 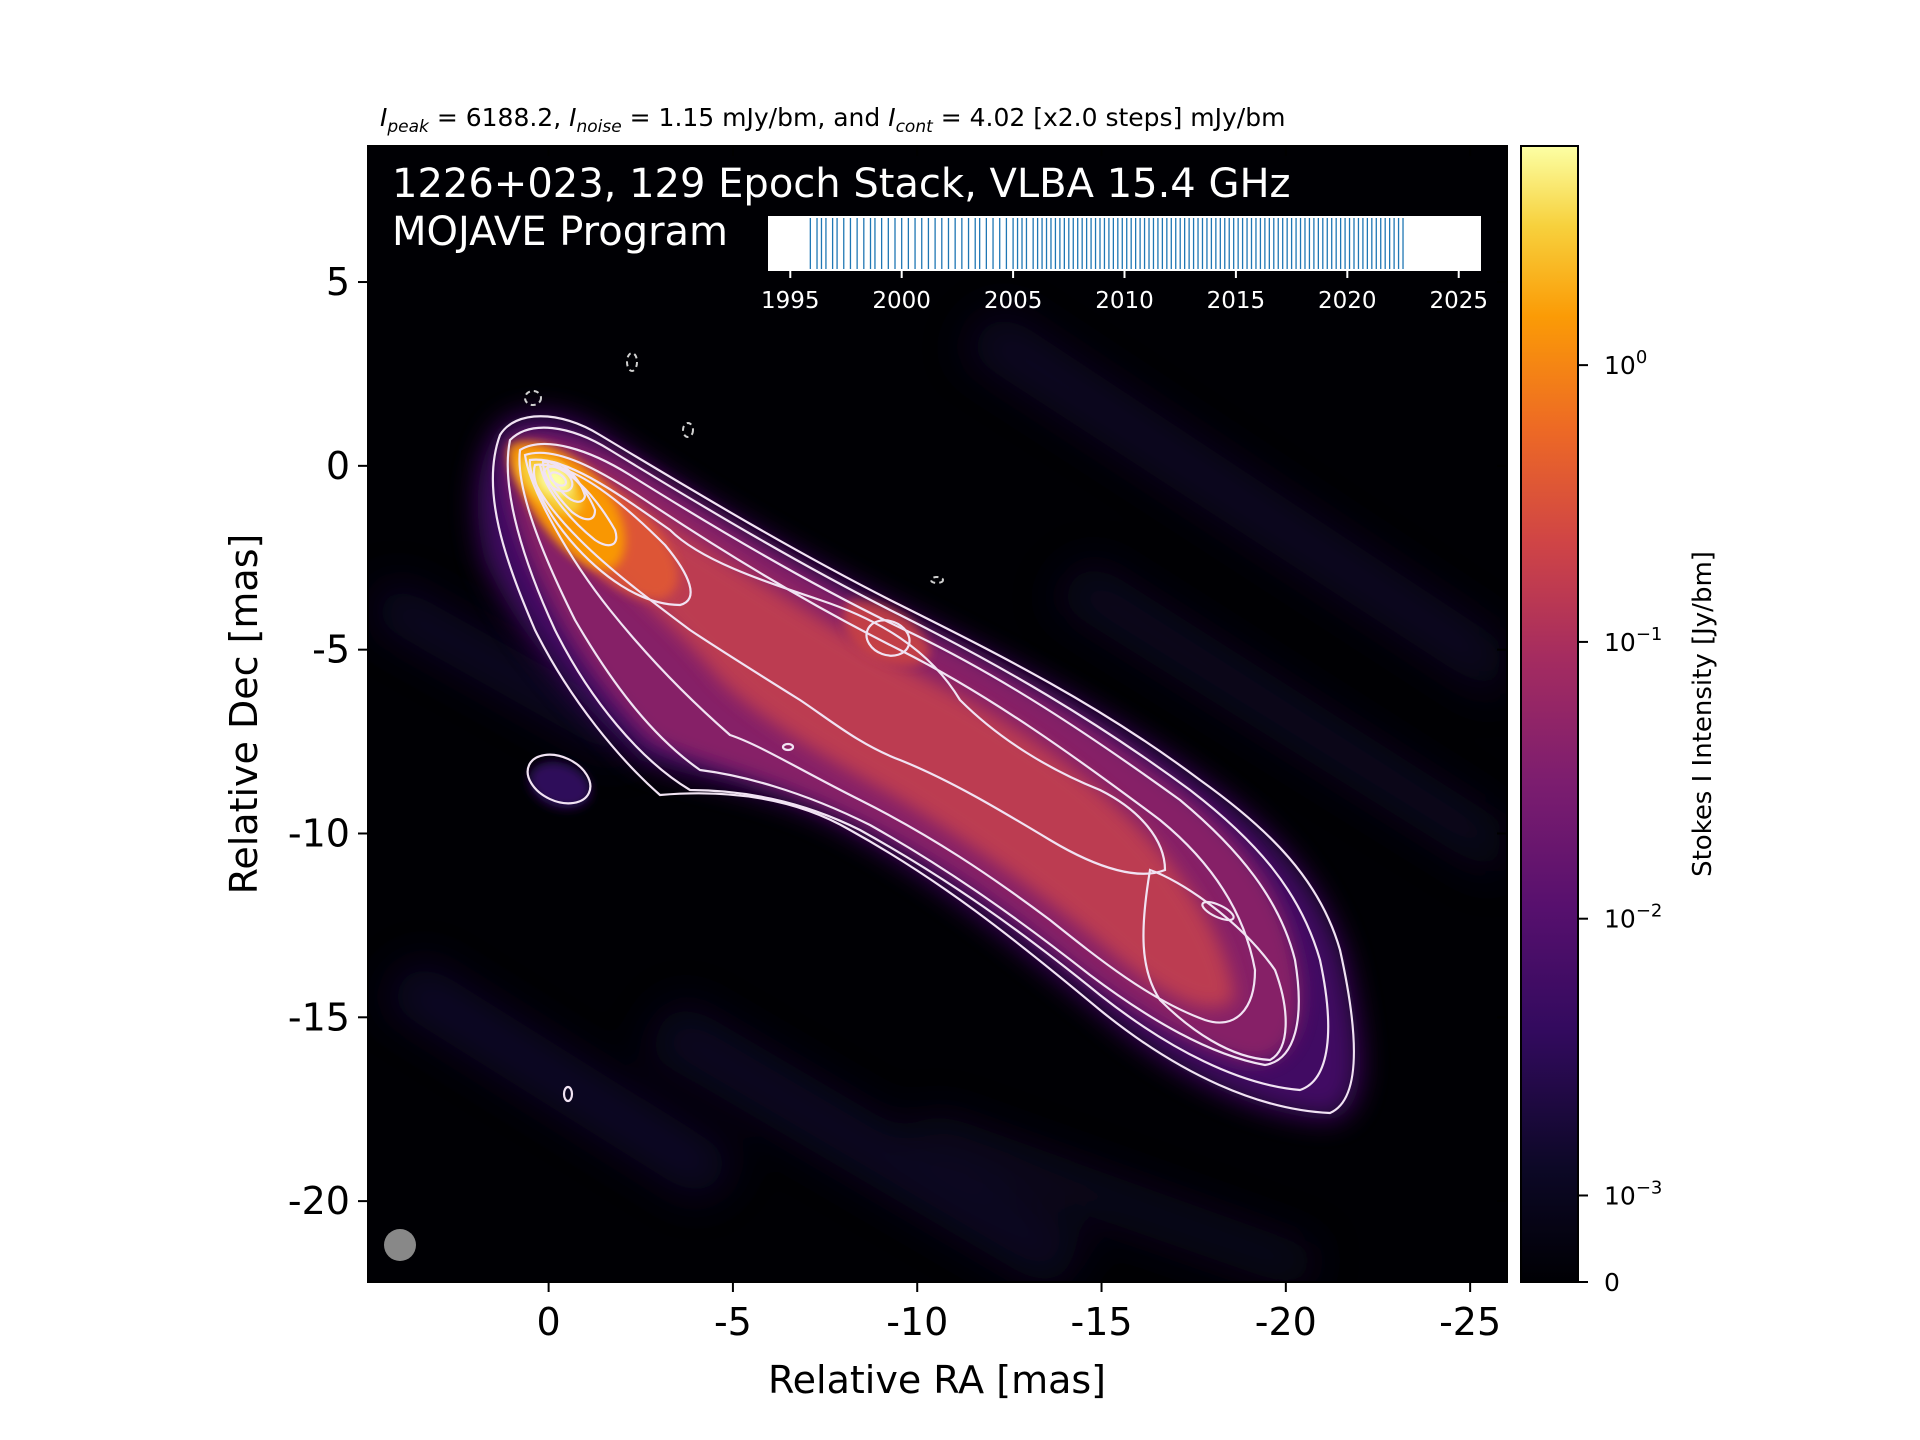 What do you see at coordinates (1286, 1322) in the screenshot?
I see `x-tick-label: -20` at bounding box center [1286, 1322].